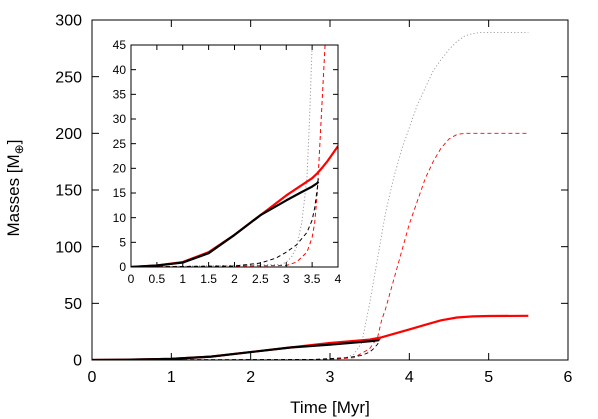 The image size is (598, 419). I want to click on inset-series-2-line, so click(225, 222).